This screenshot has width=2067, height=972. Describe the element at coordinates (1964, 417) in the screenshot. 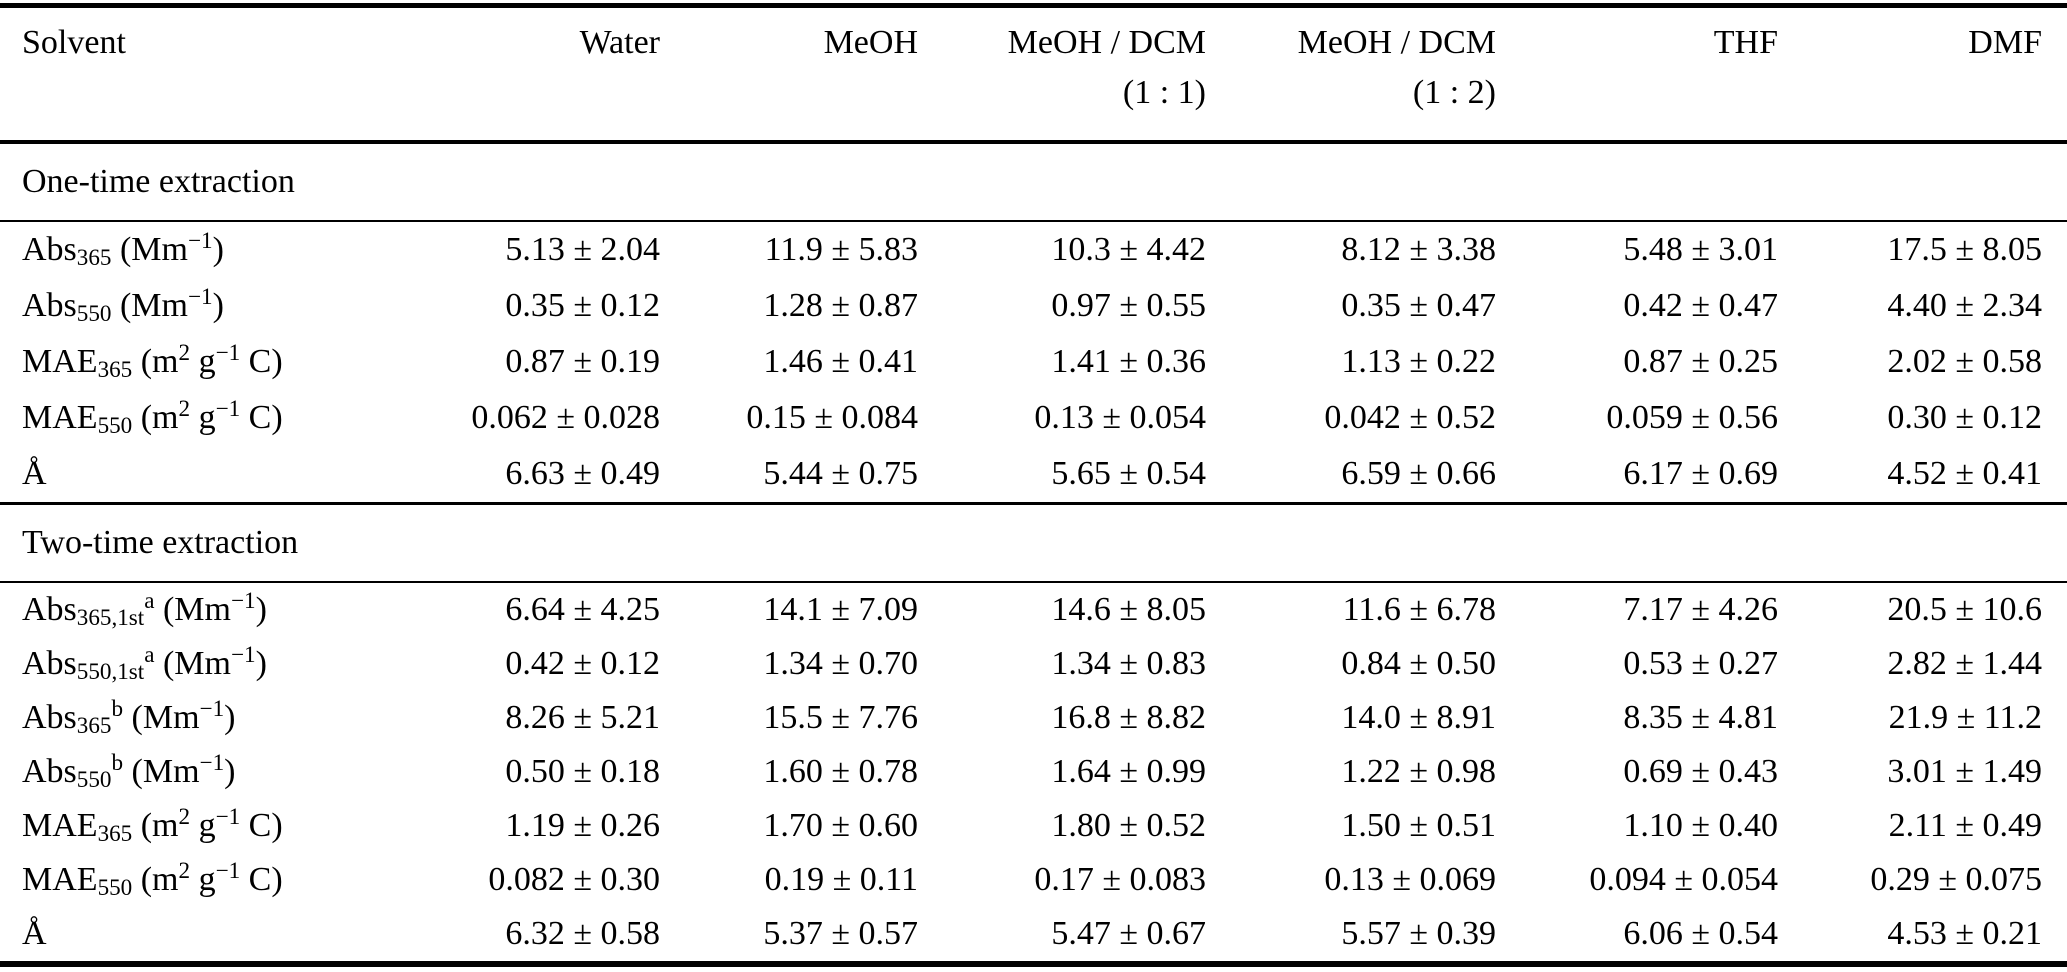

I see `value-cell: 0.30 ± 0.12` at that location.